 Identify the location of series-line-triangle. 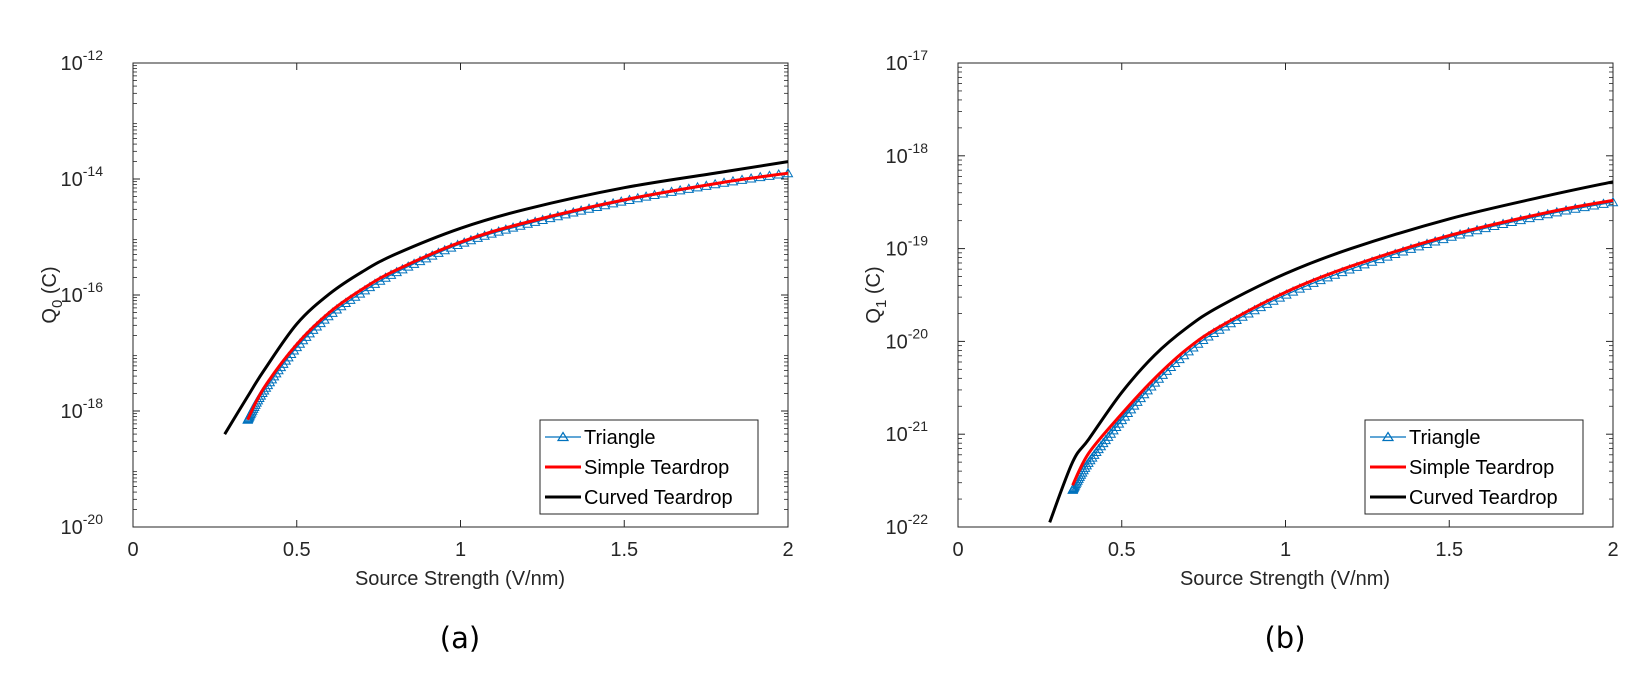
(1343, 346).